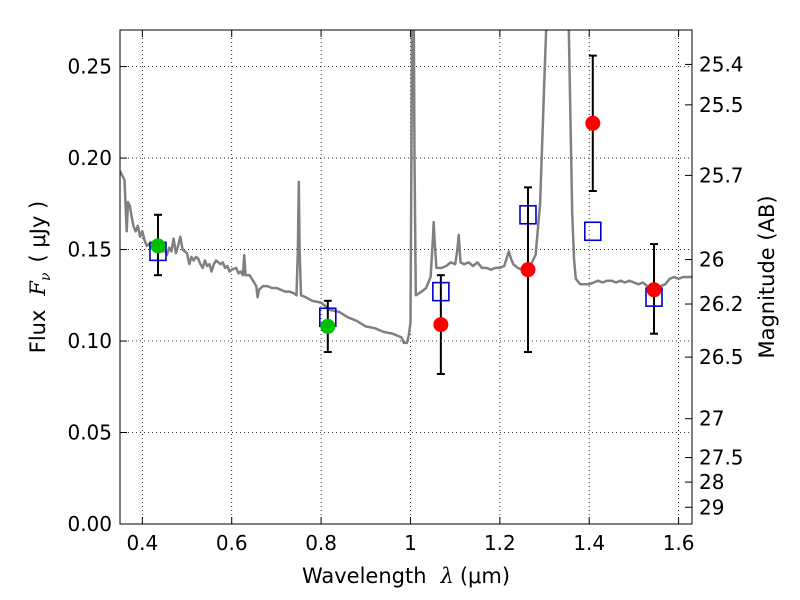  What do you see at coordinates (142, 543) in the screenshot?
I see `x-tick-label: 0.4` at bounding box center [142, 543].